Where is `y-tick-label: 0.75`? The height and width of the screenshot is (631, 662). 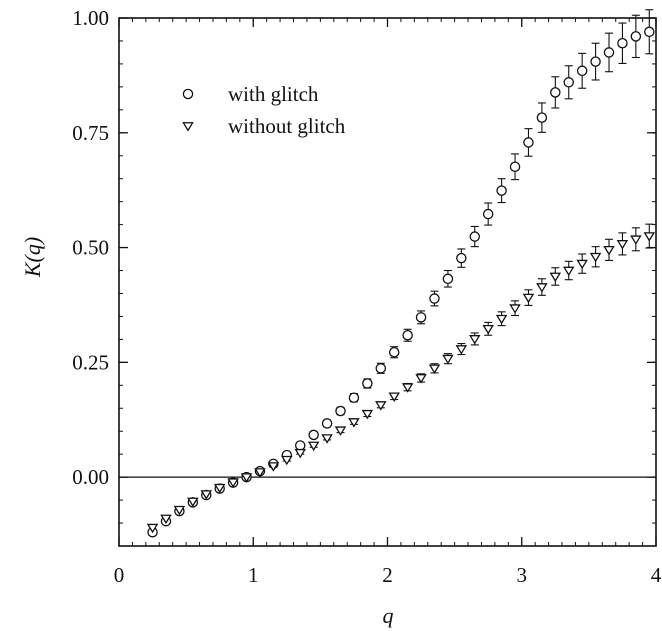
y-tick-label: 0.75 is located at coordinates (90, 133).